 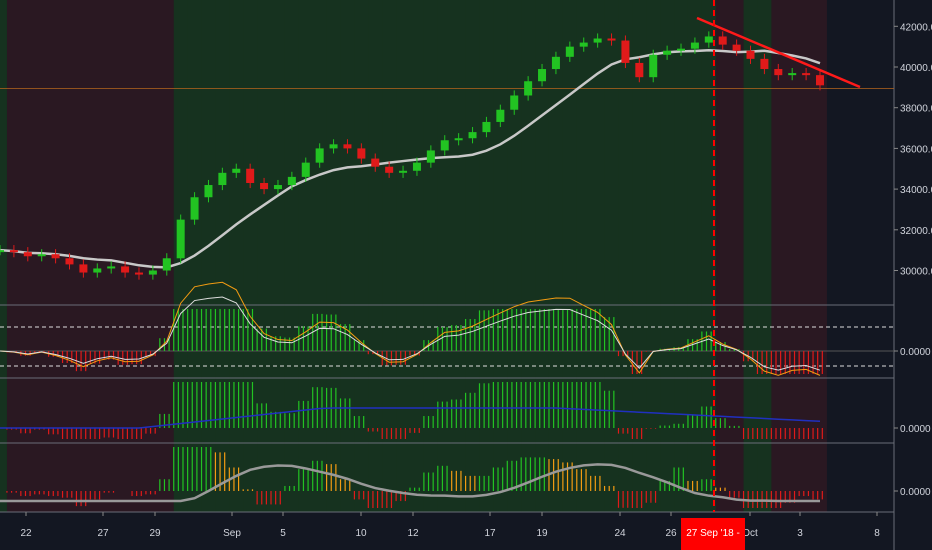 I want to click on y-tick-label: 40000.000, so click(x=916, y=68).